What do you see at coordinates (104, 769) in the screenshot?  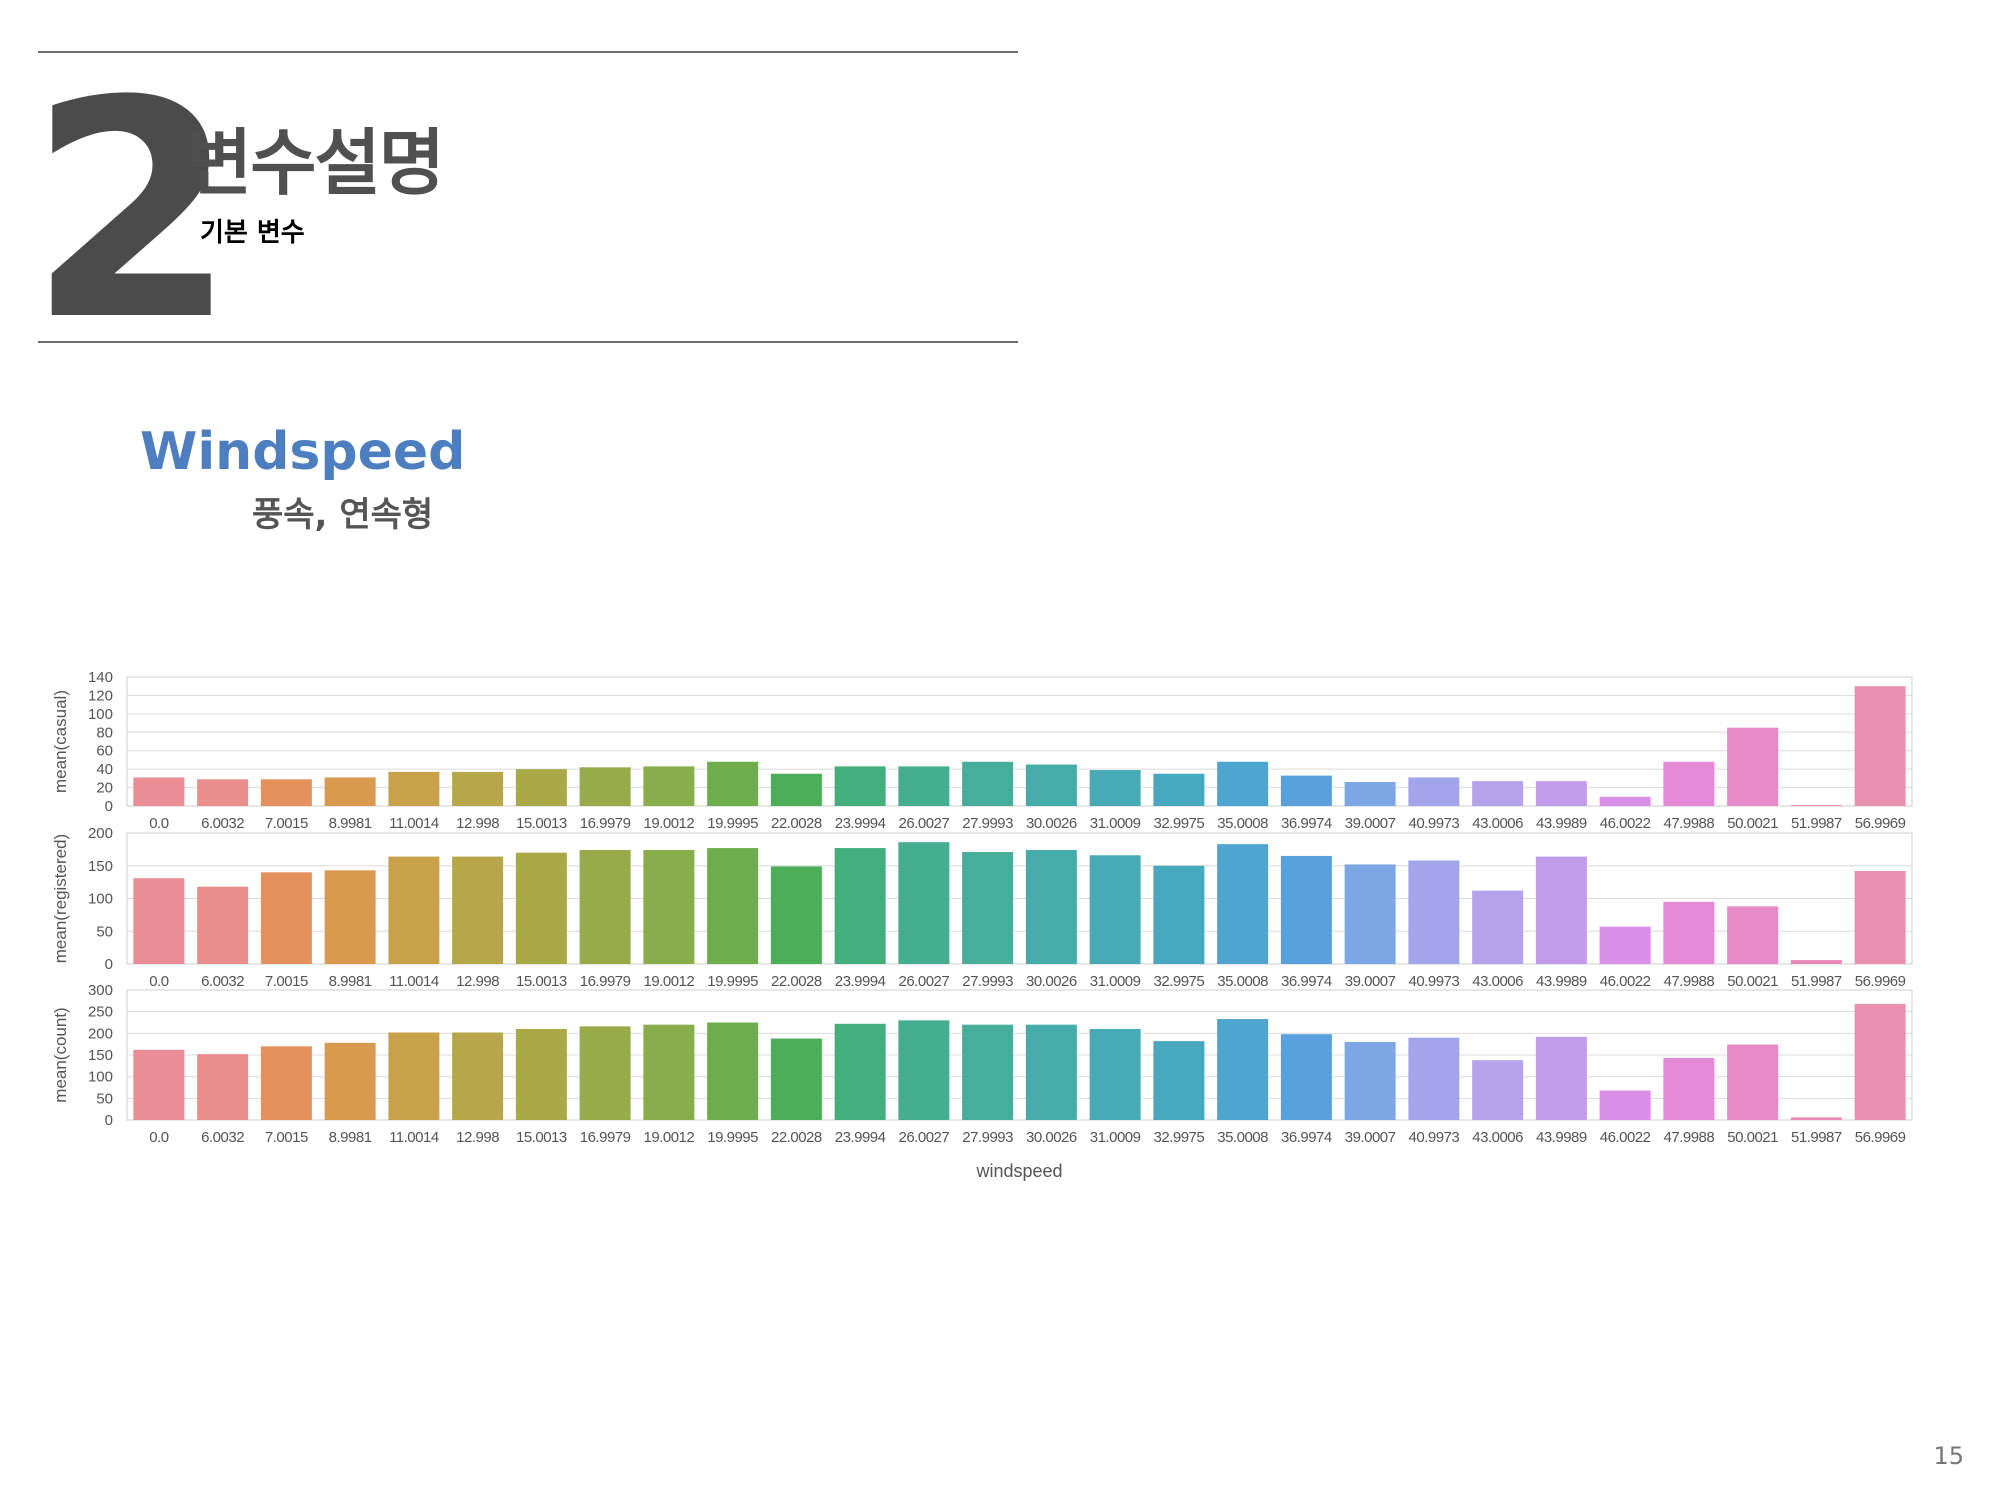 I see `y-tick-label: 40` at bounding box center [104, 769].